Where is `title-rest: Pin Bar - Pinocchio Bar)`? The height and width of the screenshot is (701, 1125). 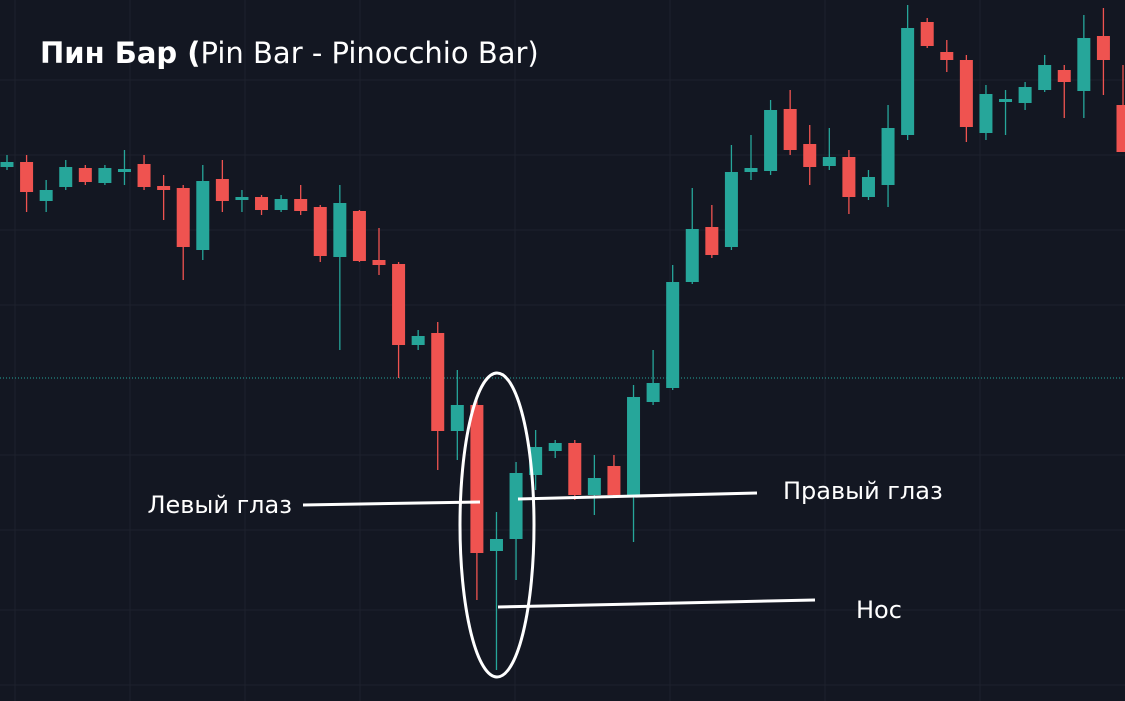 title-rest: Pin Bar - Pinocchio Bar) is located at coordinates (370, 53).